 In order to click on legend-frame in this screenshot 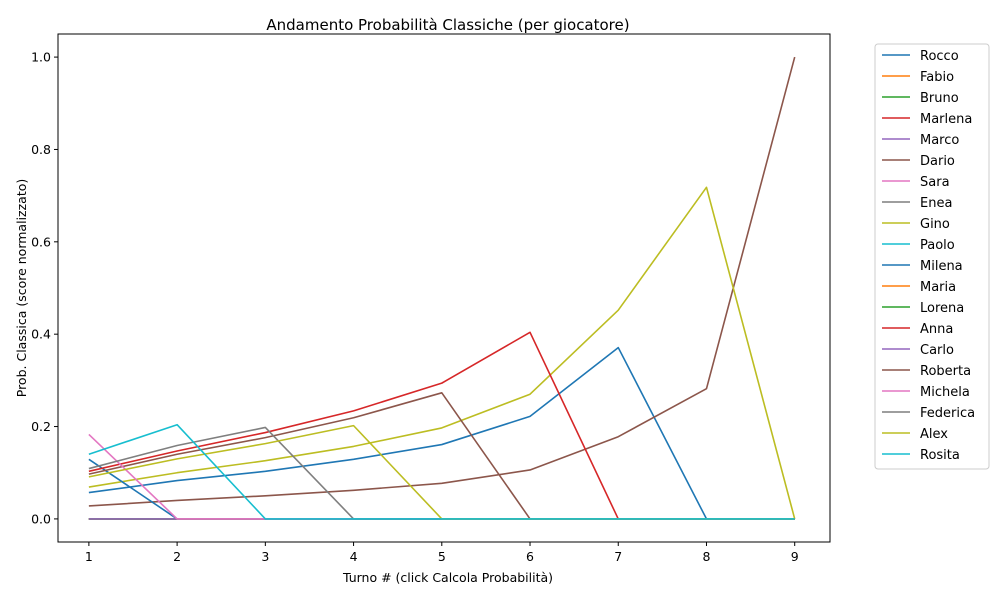, I will do `click(932, 256)`.